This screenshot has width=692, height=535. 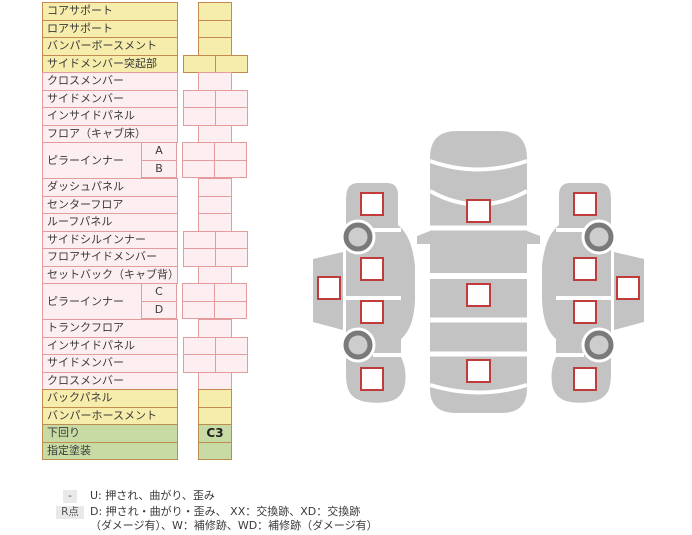 What do you see at coordinates (372, 269) in the screenshot?
I see `marker-left-front-door` at bounding box center [372, 269].